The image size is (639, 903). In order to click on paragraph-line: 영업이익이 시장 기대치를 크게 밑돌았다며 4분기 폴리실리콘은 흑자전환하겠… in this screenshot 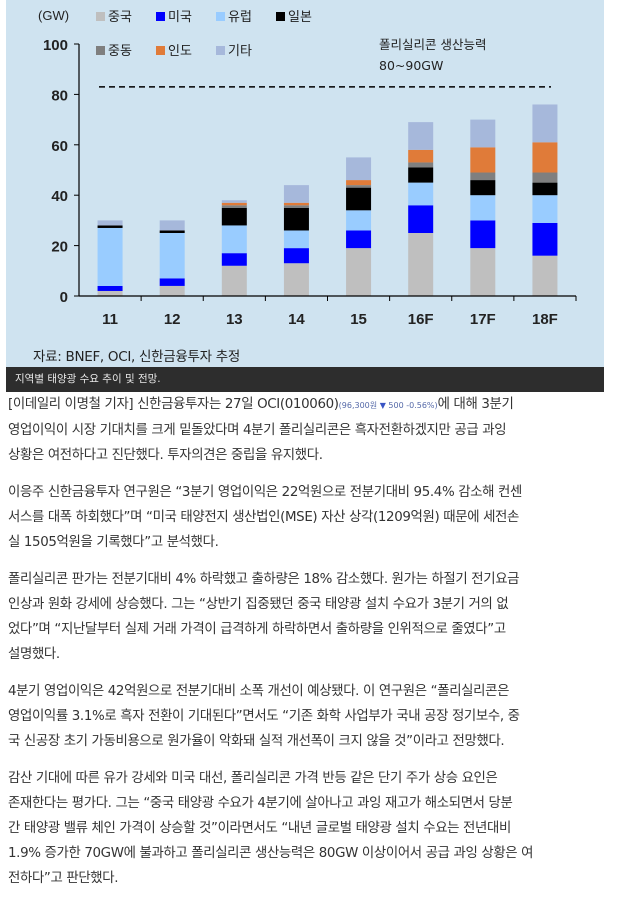, I will do `click(257, 430)`.